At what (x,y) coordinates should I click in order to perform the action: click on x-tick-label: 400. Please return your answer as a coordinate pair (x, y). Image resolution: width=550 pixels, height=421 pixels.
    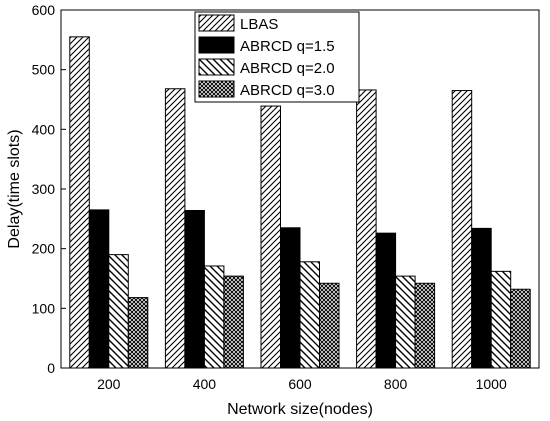
    Looking at the image, I should click on (205, 384).